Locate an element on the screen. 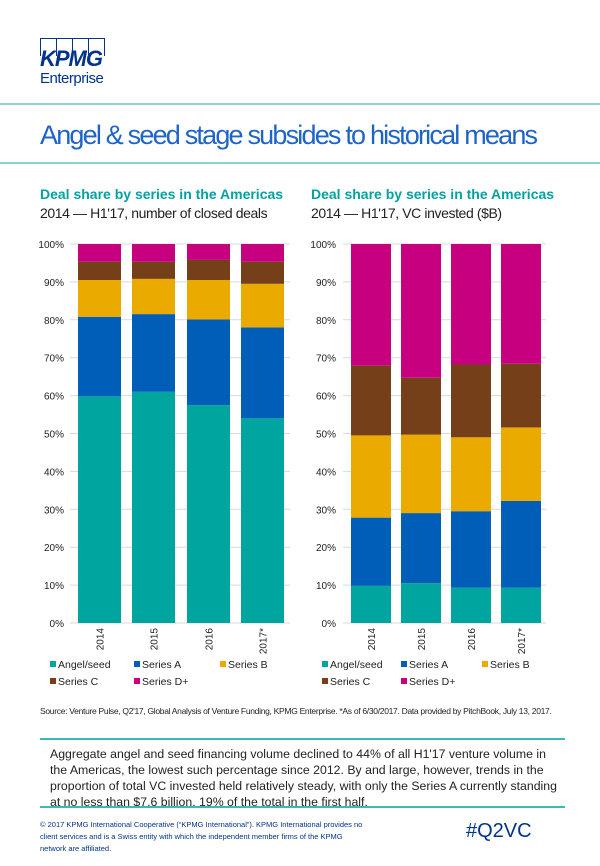  chart-2-ytick-label: 100% is located at coordinates (323, 245).